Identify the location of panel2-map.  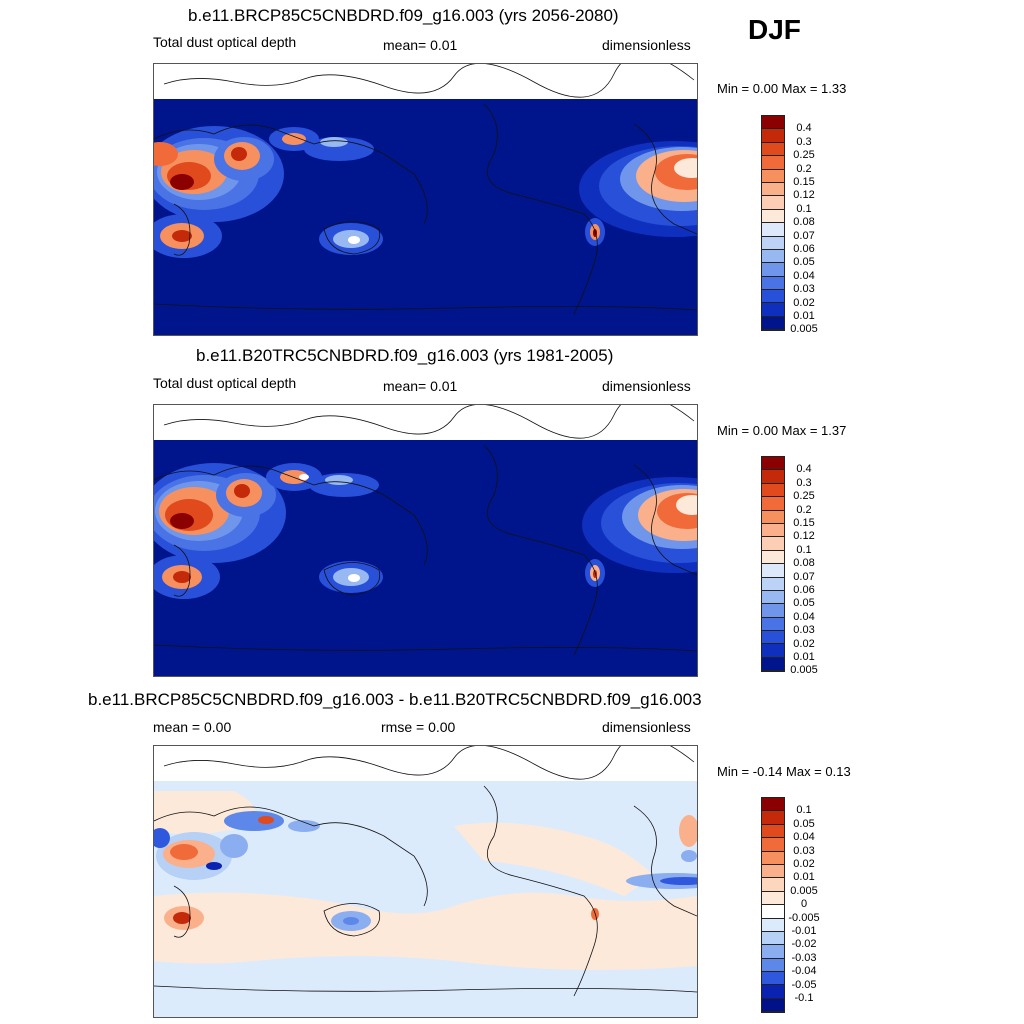
(425, 540).